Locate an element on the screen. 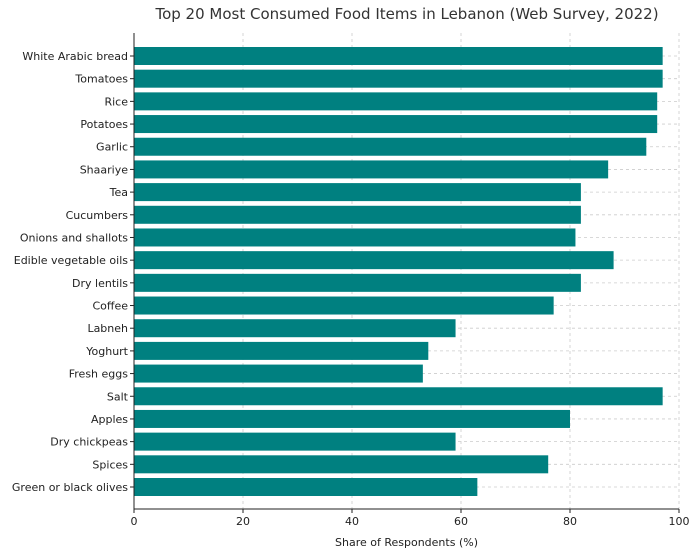 Image resolution: width=697 pixels, height=560 pixels. category-label: Shaariye is located at coordinates (104, 169).